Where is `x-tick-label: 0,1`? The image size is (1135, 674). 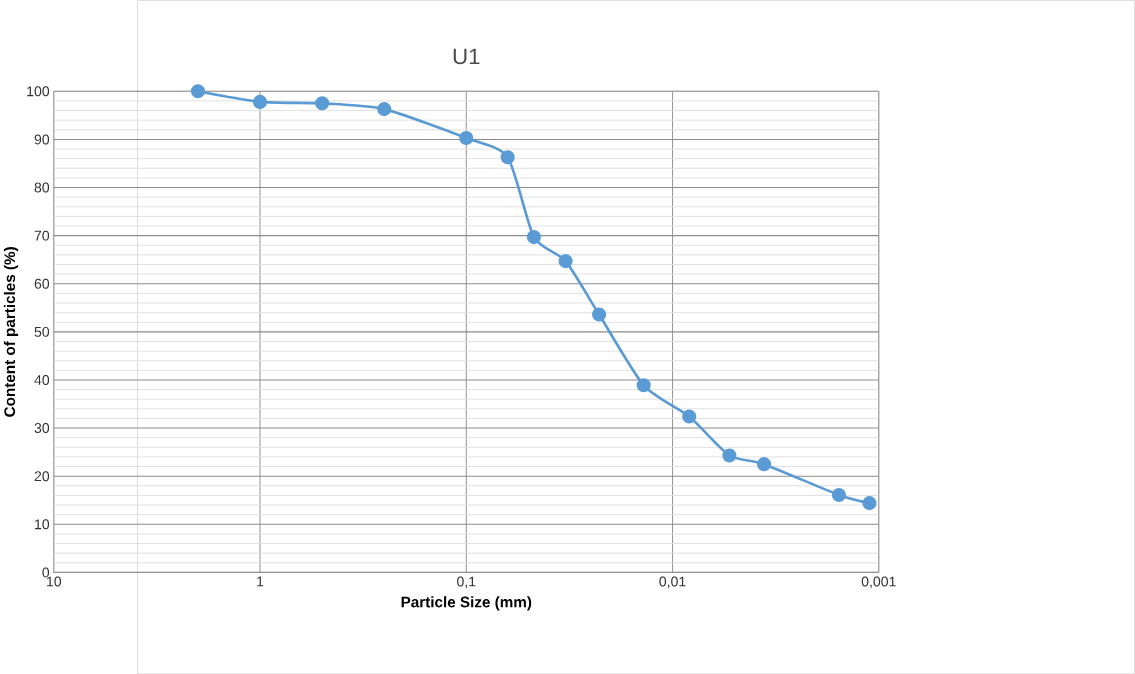
x-tick-label: 0,1 is located at coordinates (466, 582).